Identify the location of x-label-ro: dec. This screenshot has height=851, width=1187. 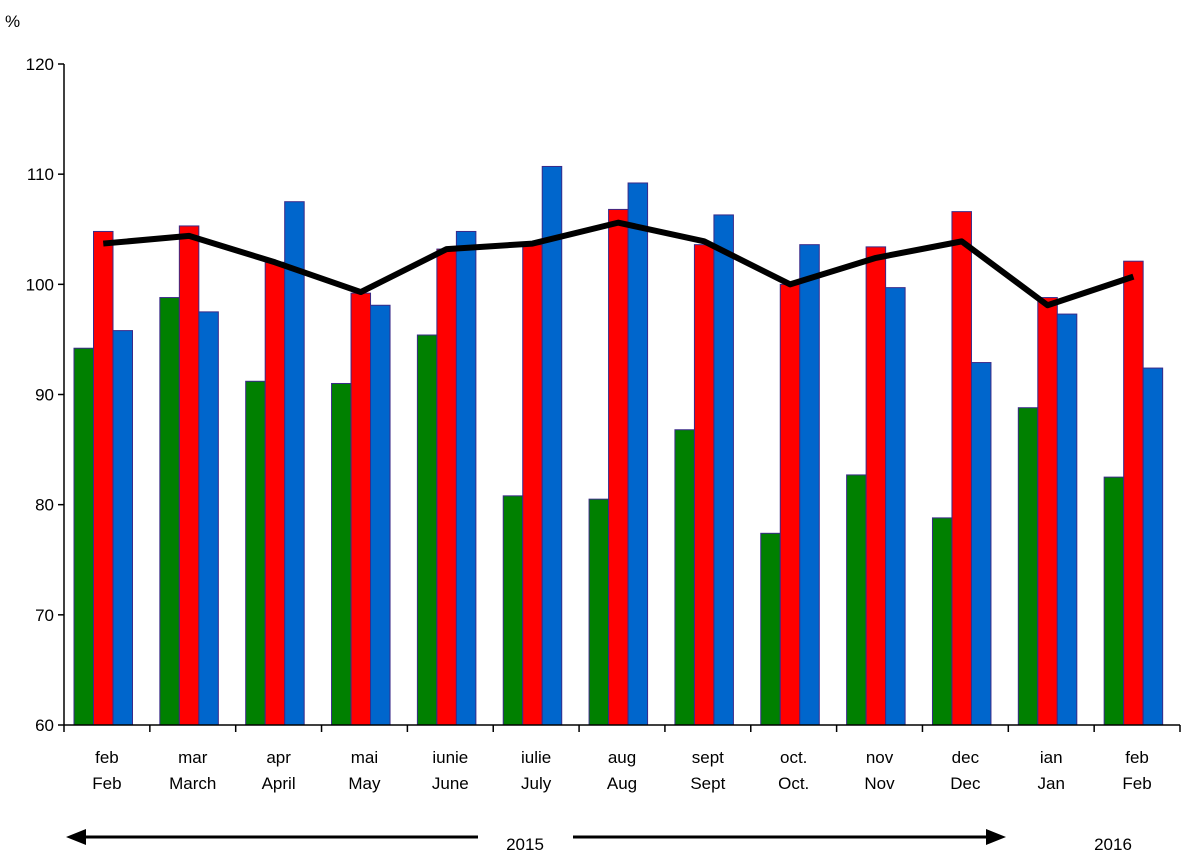
(966, 757).